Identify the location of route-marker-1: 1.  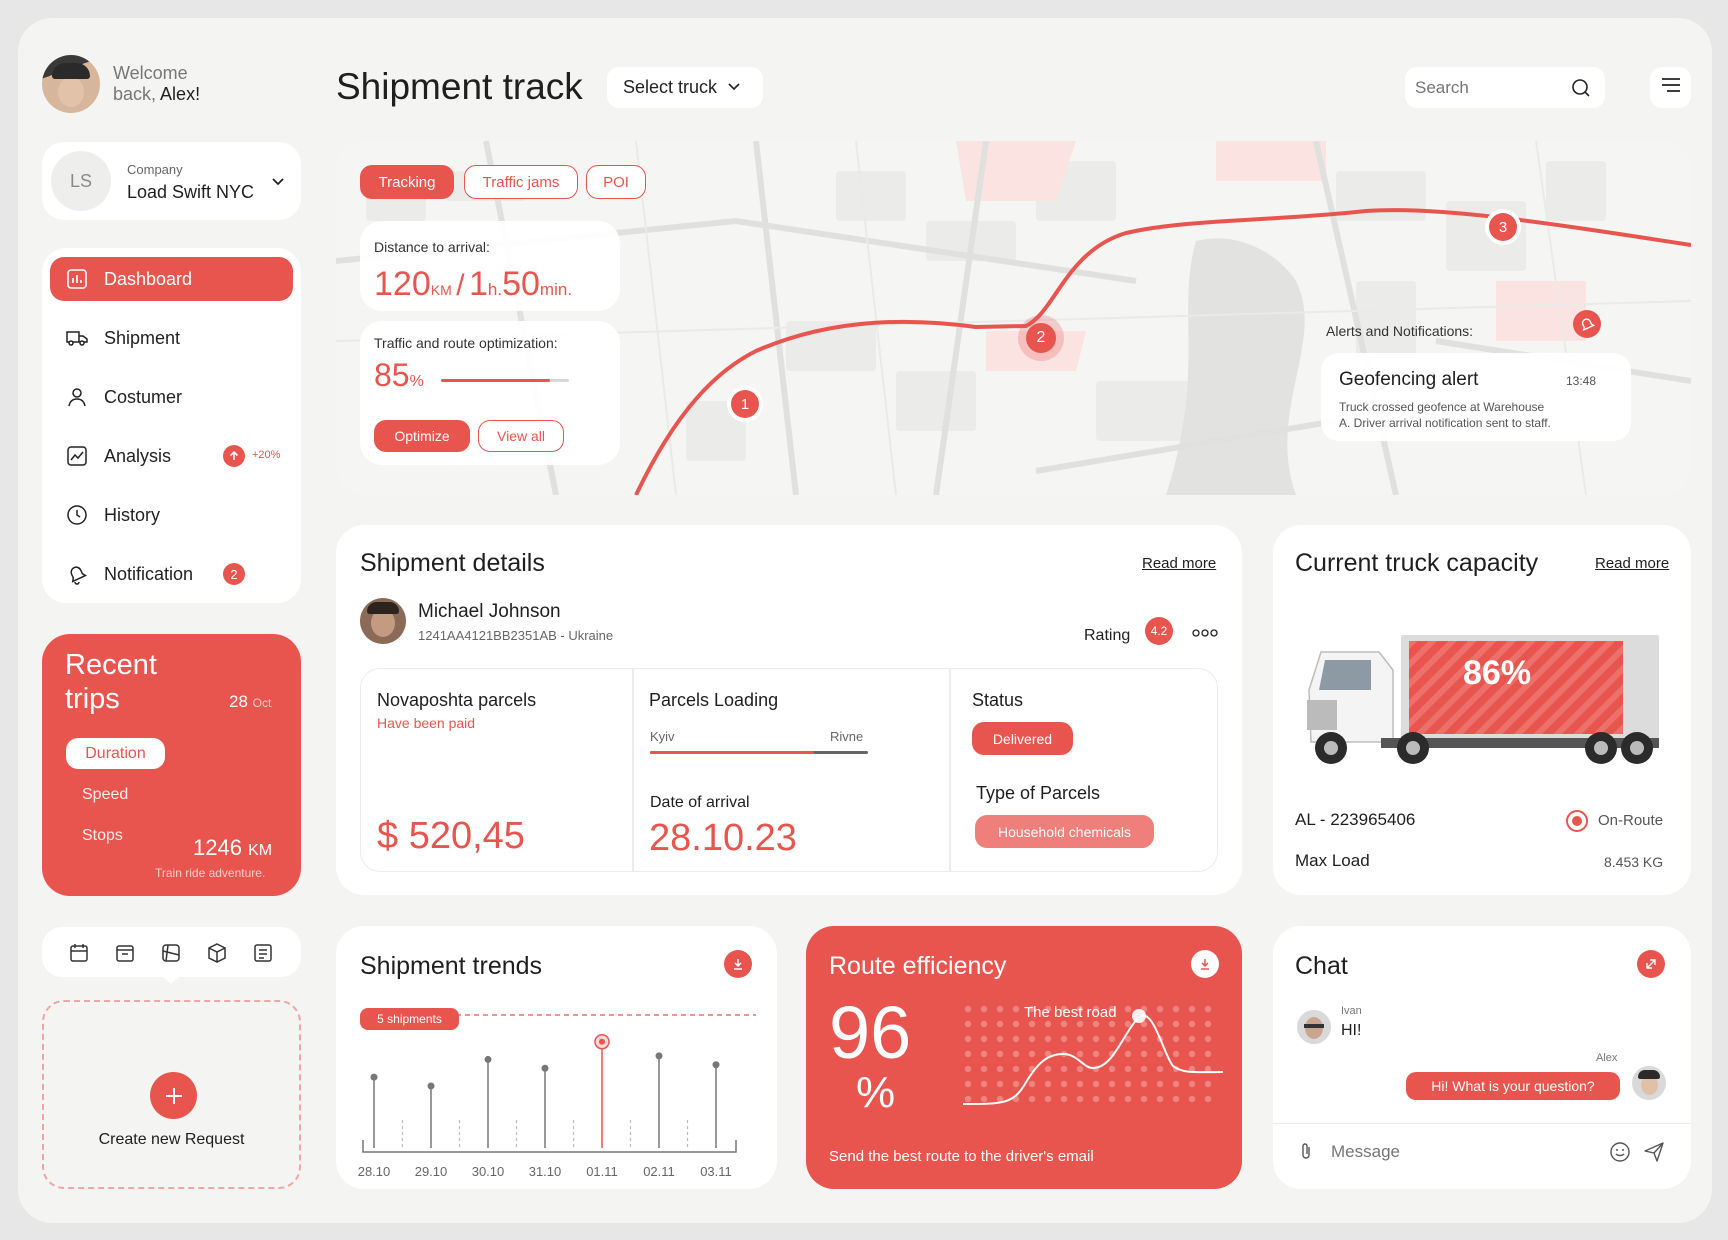
(745, 404).